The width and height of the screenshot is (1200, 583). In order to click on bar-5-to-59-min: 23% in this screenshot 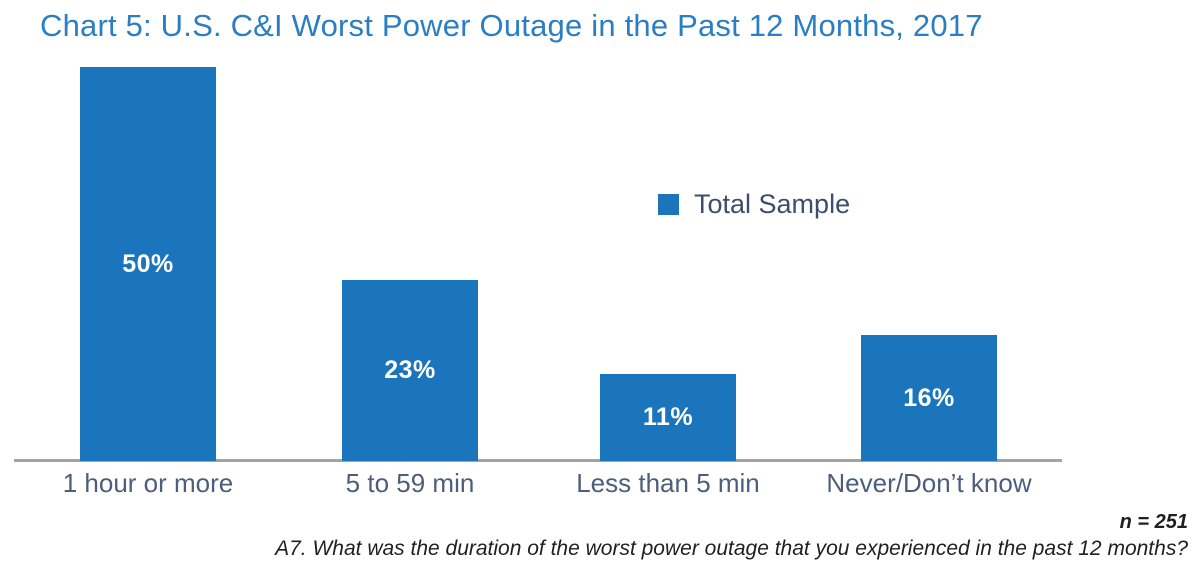, I will do `click(410, 370)`.